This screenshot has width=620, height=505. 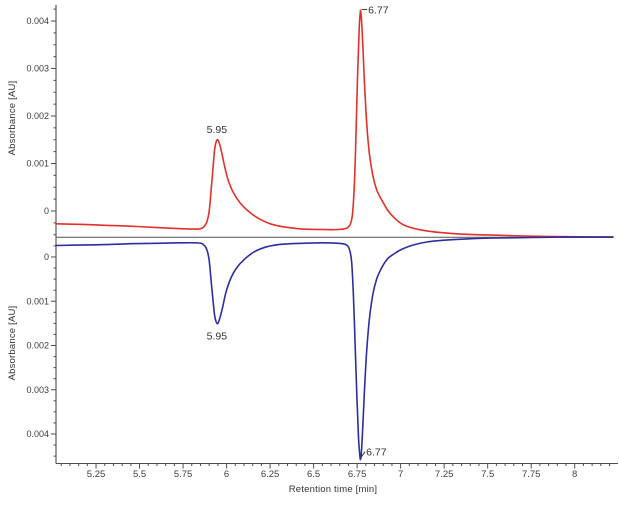 I want to click on x-tick-label: 5.25, so click(x=96, y=474).